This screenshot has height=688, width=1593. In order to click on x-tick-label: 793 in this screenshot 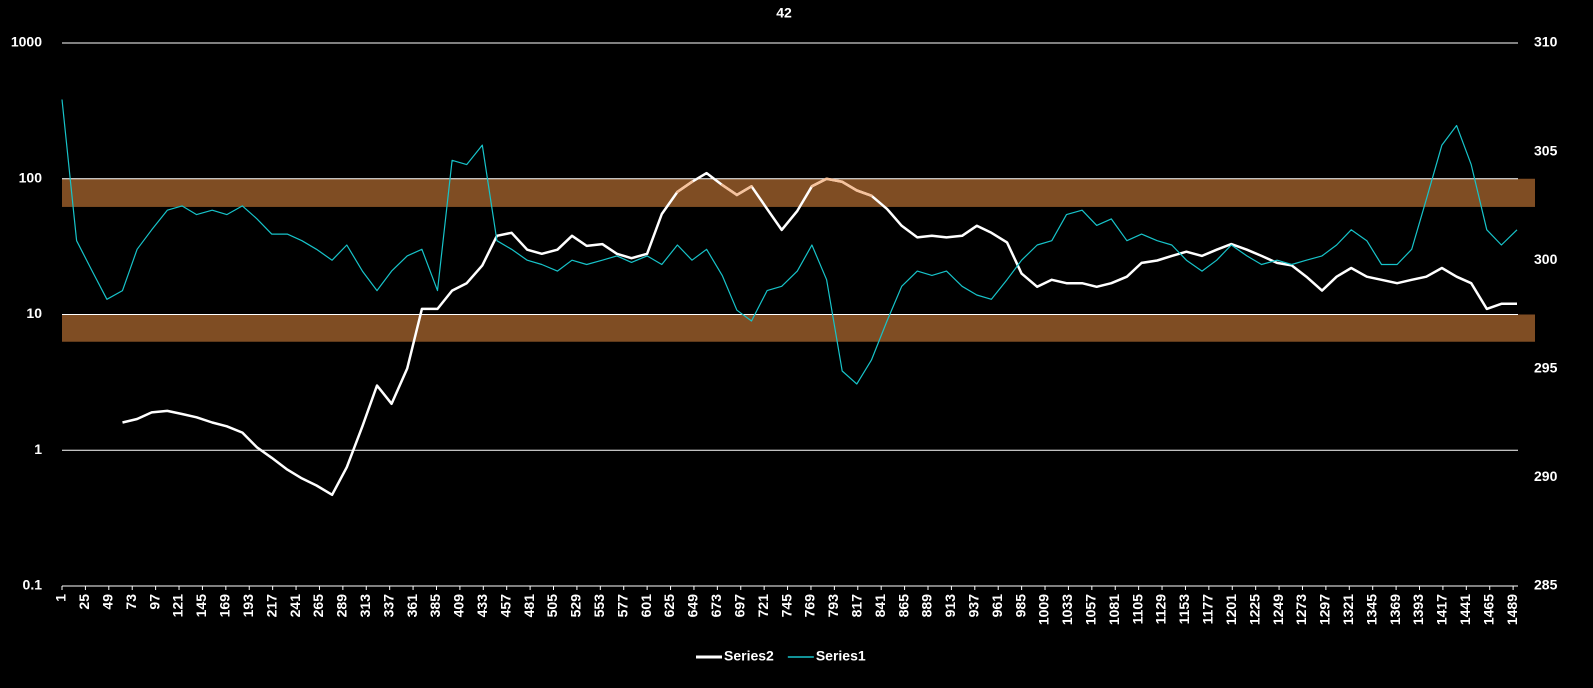, I will do `click(833, 606)`.